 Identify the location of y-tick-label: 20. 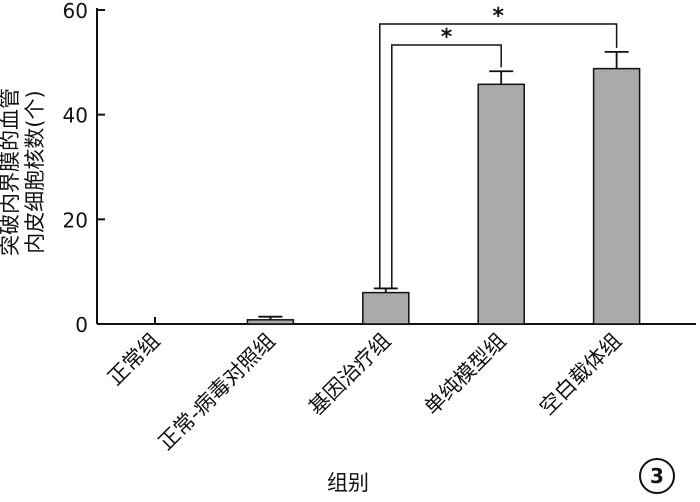
(75, 220).